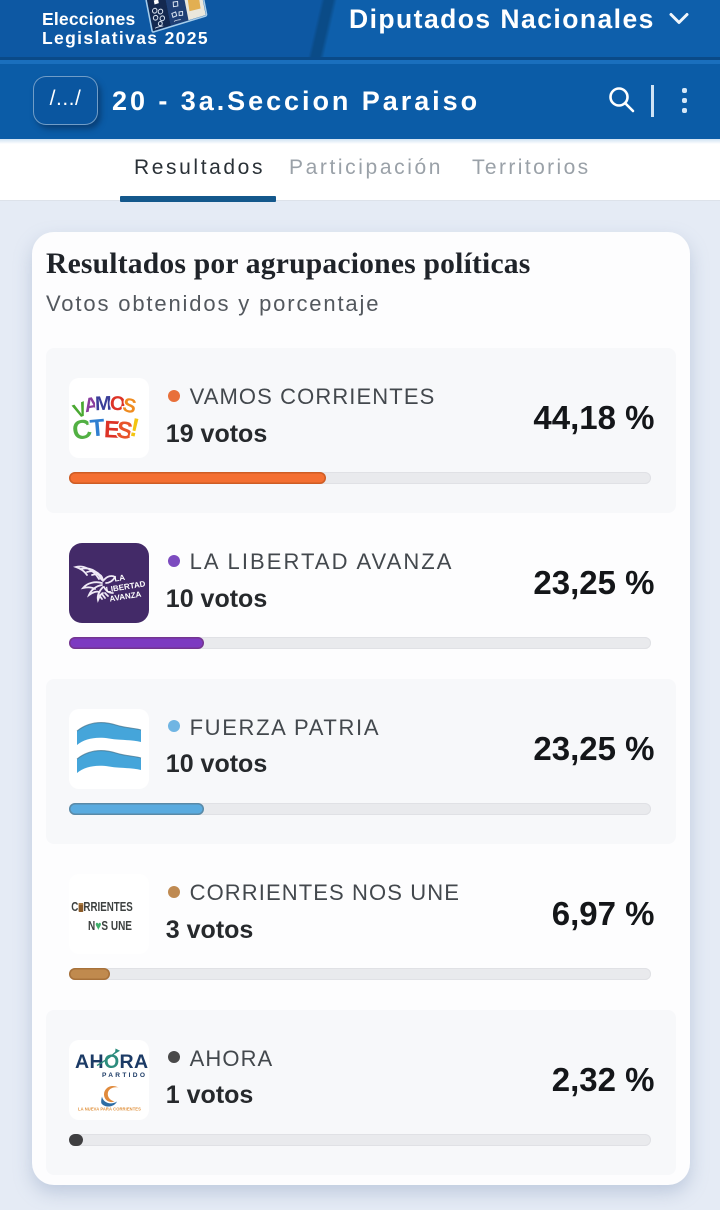  I want to click on svg-text: T, so click(97, 428).